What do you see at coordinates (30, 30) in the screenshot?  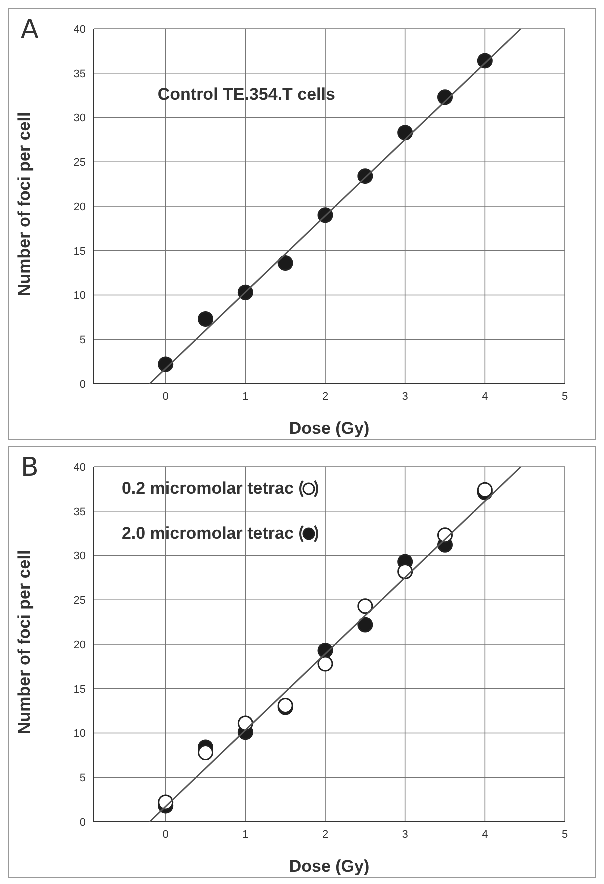 I see `chart-title: A` at bounding box center [30, 30].